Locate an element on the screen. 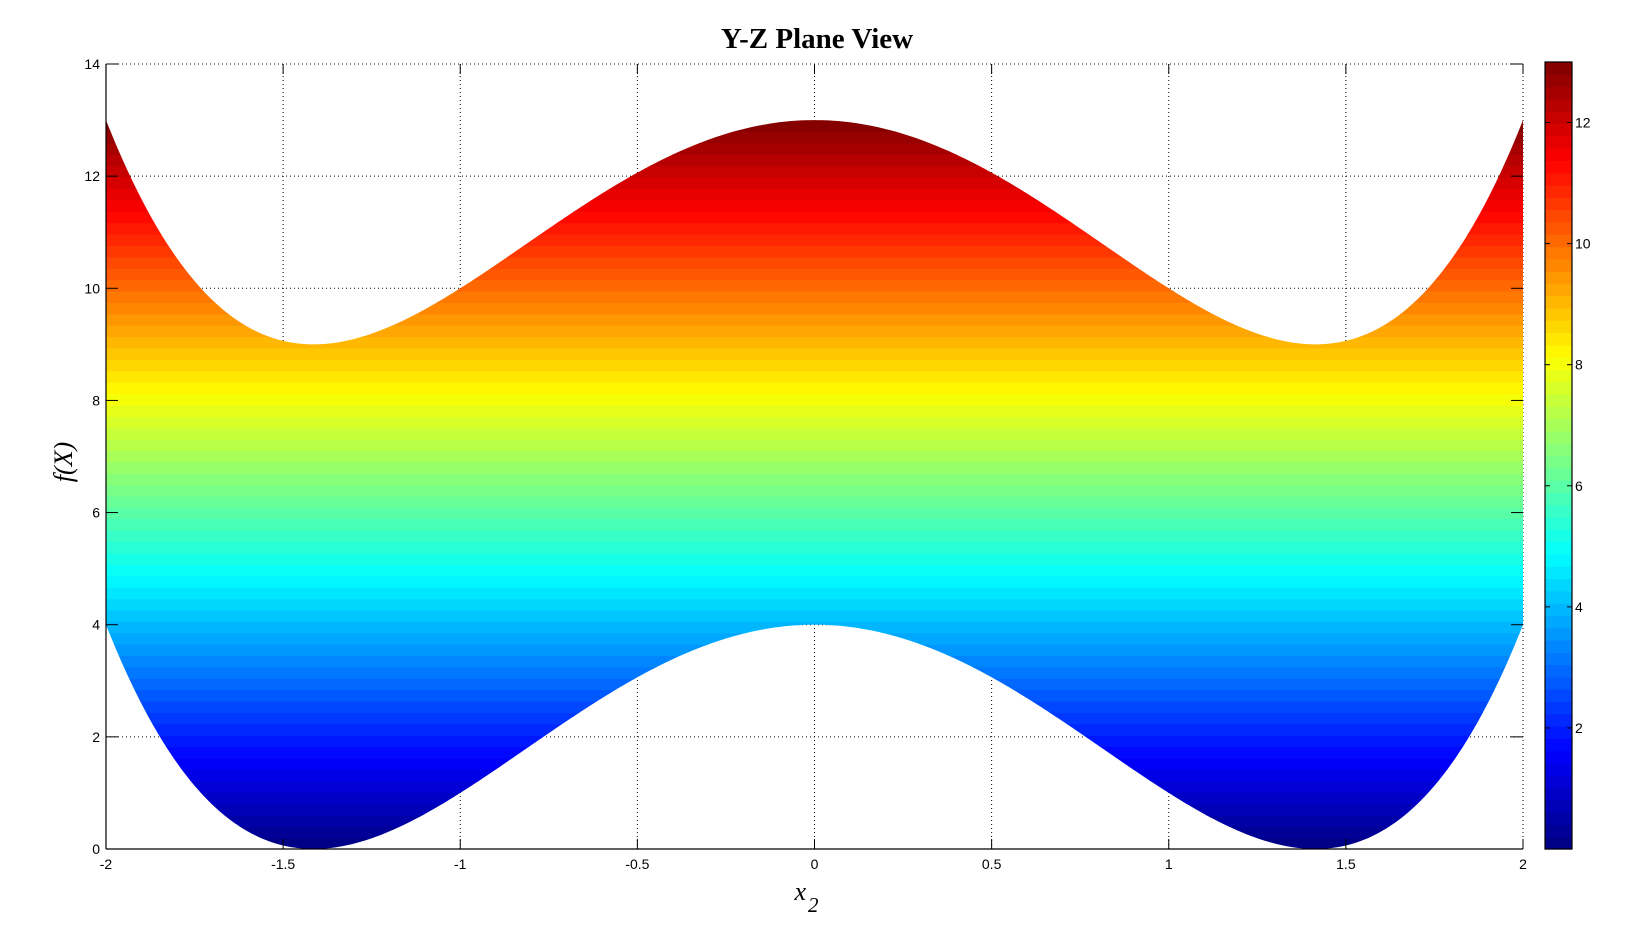 Image resolution: width=1632 pixels, height=945 pixels. y-tick-label: 0 is located at coordinates (96, 849).